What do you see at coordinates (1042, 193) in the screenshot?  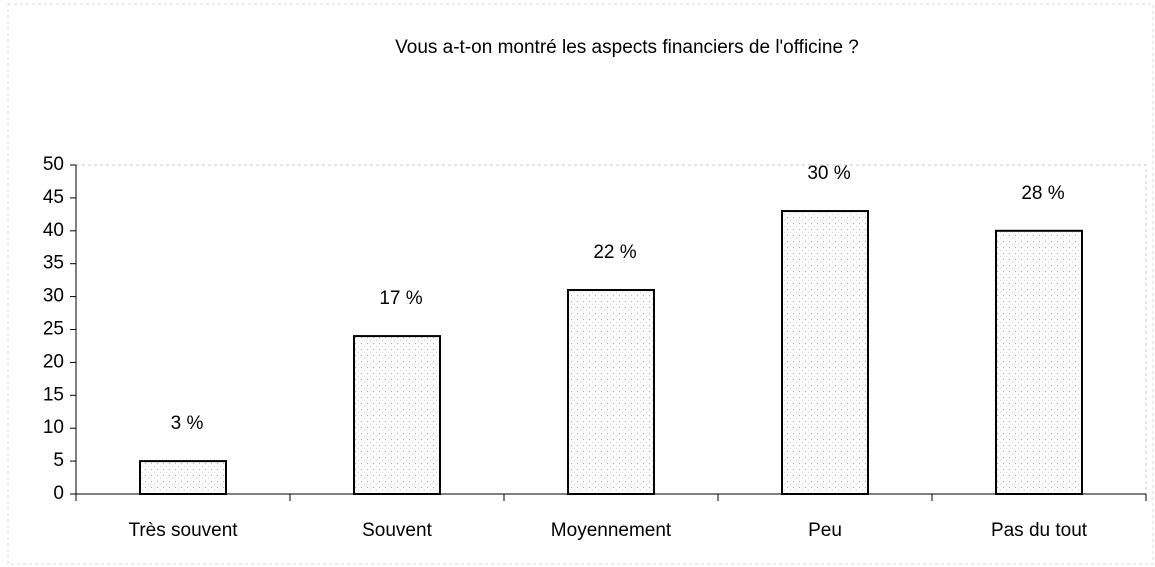 I see `value-label: 28 %` at bounding box center [1042, 193].